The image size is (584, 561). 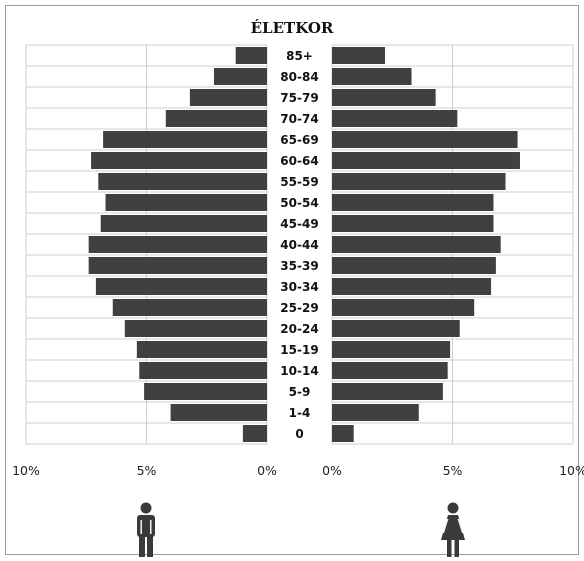 I want to click on female-icon, so click(x=453, y=529).